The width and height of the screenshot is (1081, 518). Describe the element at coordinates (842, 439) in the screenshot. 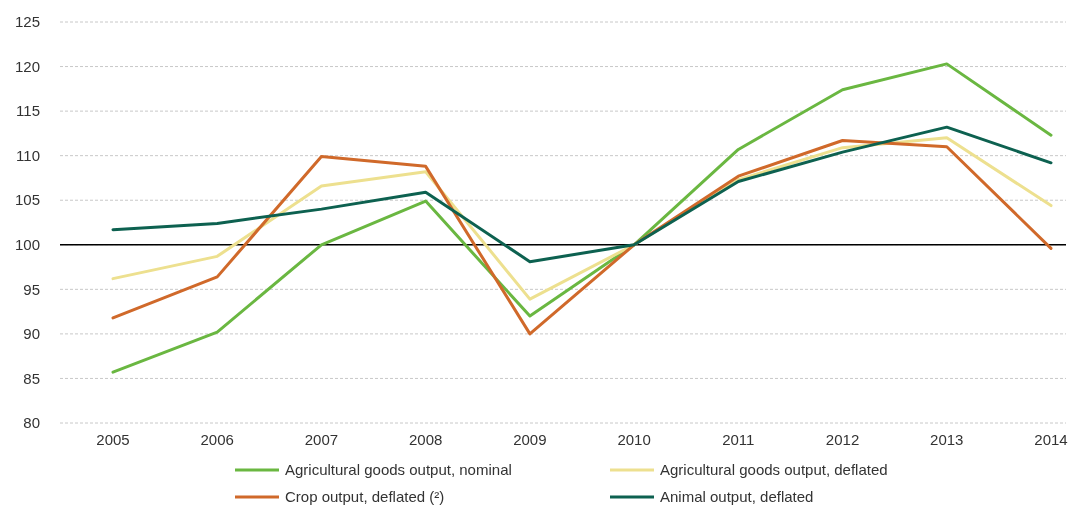

I see `x-tick-label: 2012` at that location.